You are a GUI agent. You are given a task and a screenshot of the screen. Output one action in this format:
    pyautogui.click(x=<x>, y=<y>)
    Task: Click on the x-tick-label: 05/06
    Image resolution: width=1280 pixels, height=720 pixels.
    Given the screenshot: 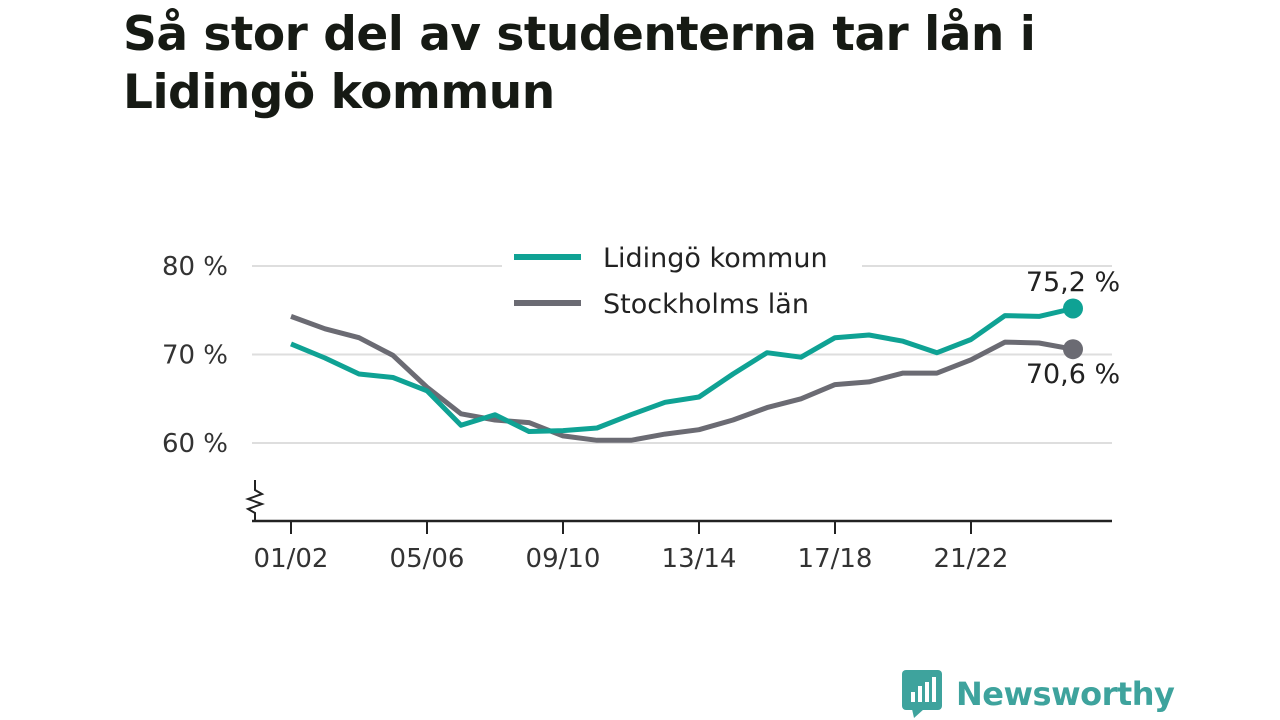 What is the action you would take?
    pyautogui.click(x=427, y=559)
    